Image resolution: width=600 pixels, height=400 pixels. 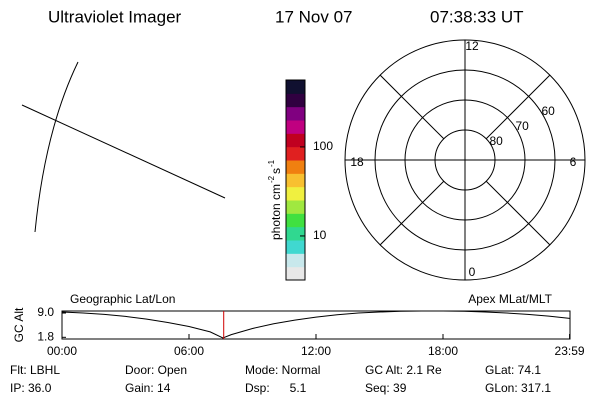 I want to click on y-tick-label: 1.8, so click(x=45, y=336).